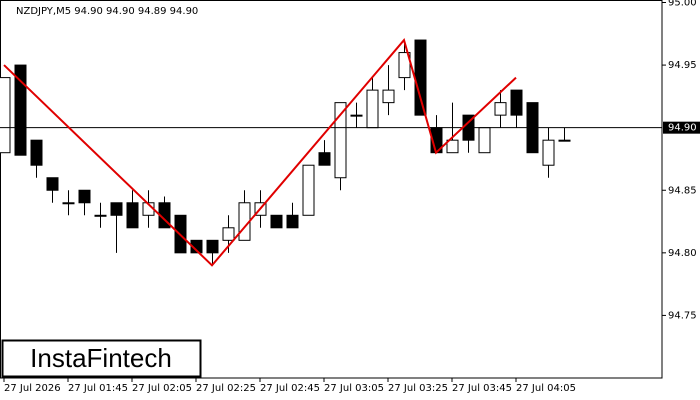  I want to click on logo-box, so click(101, 358).